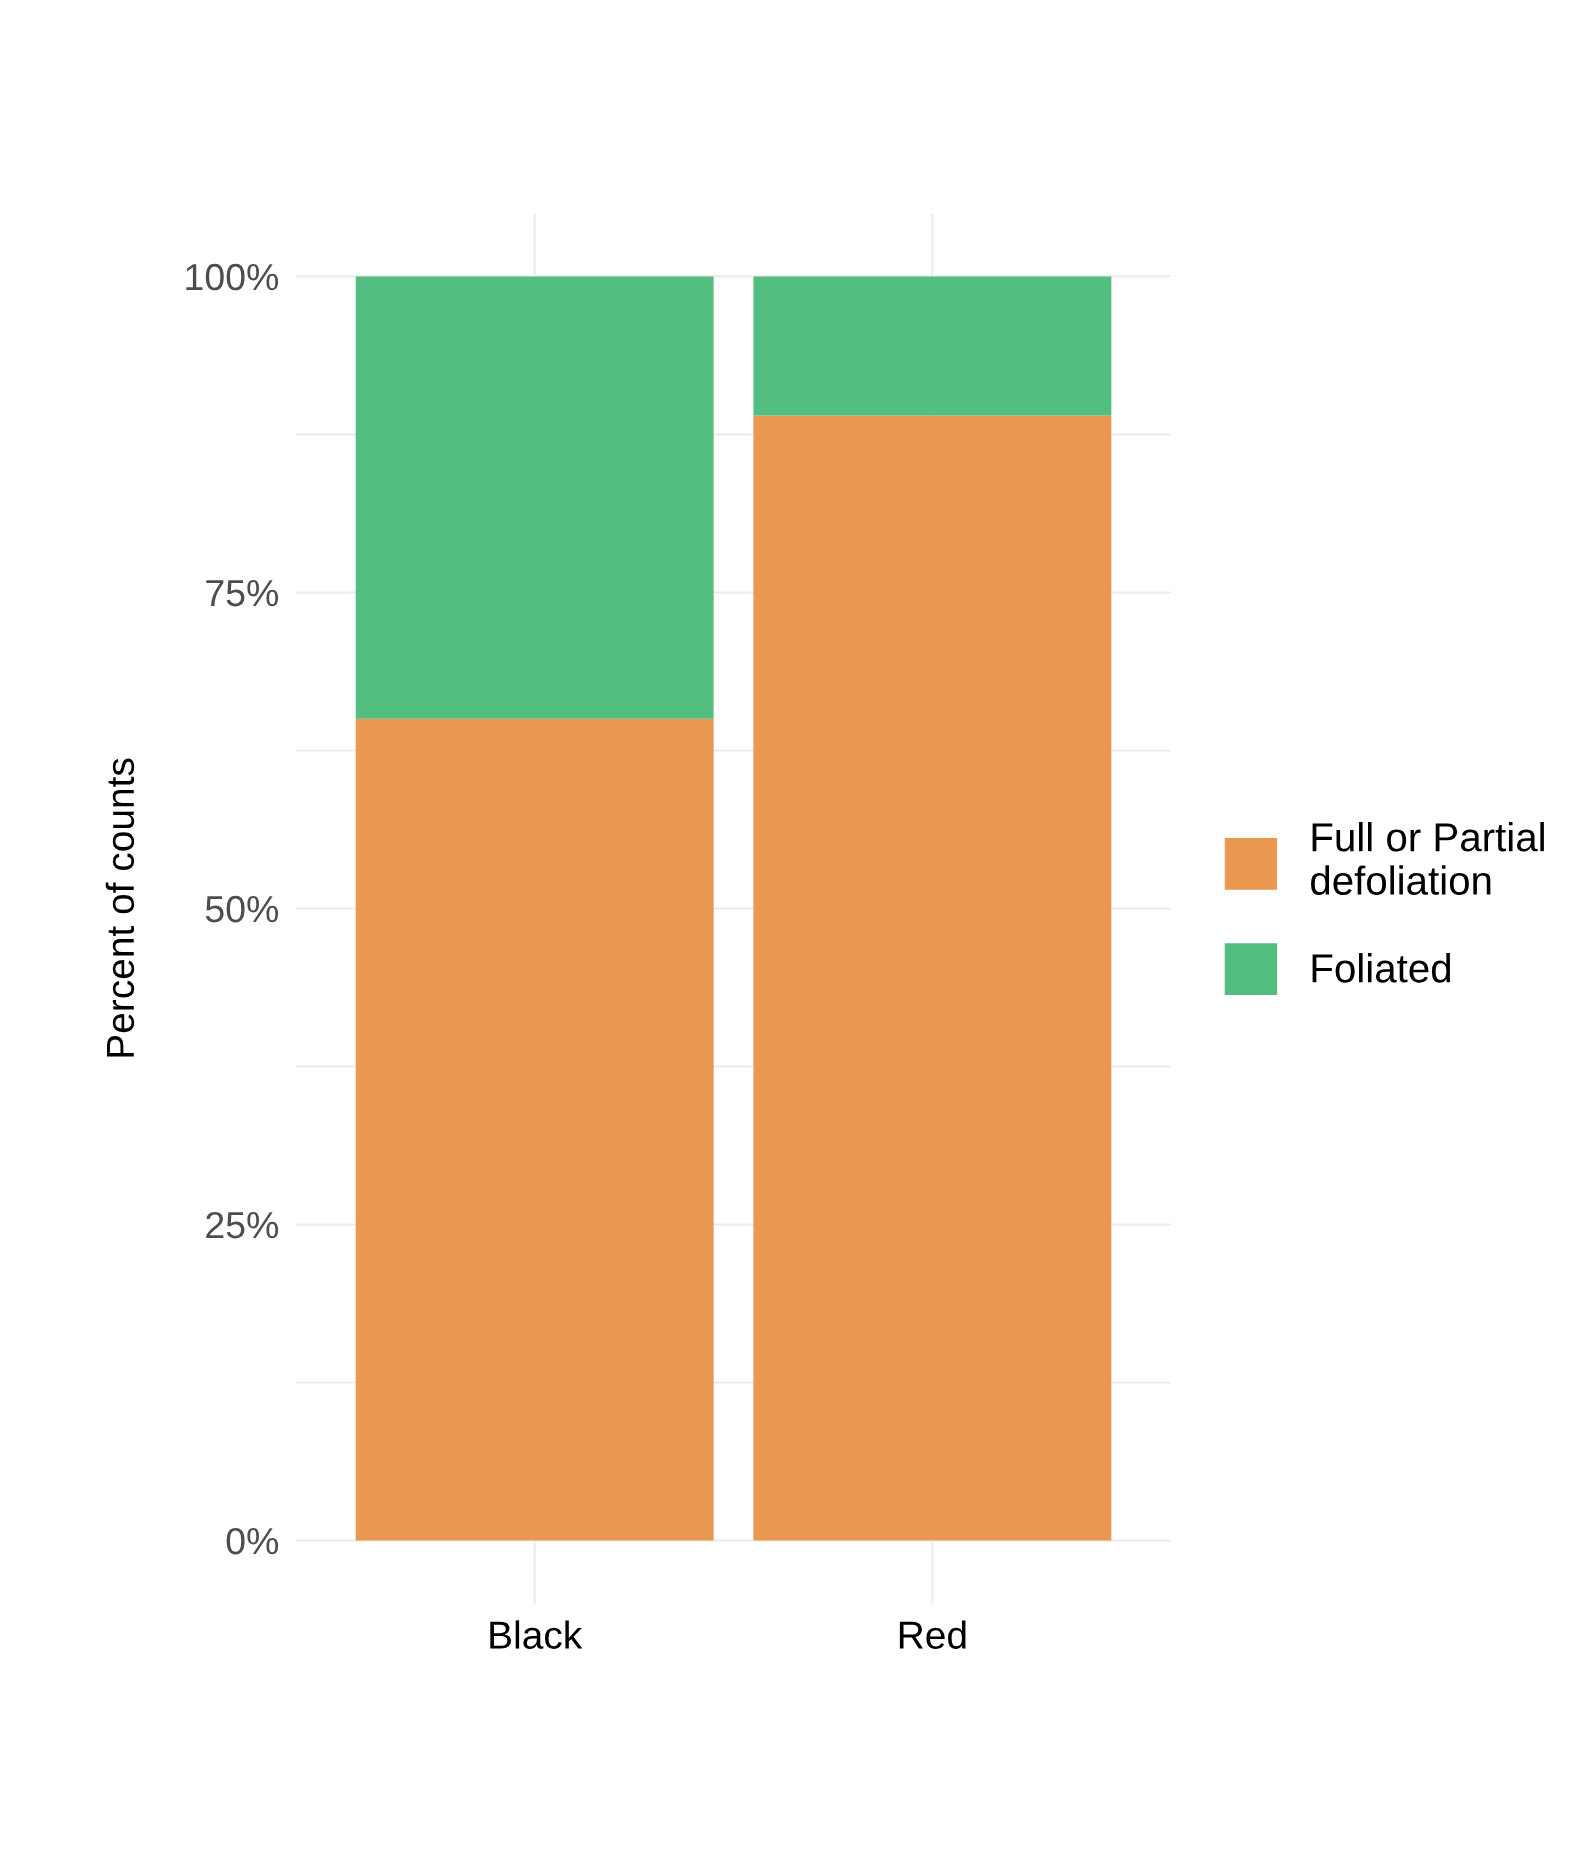  Describe the element at coordinates (242, 1225) in the screenshot. I see `y-tick-label: 25%` at that location.